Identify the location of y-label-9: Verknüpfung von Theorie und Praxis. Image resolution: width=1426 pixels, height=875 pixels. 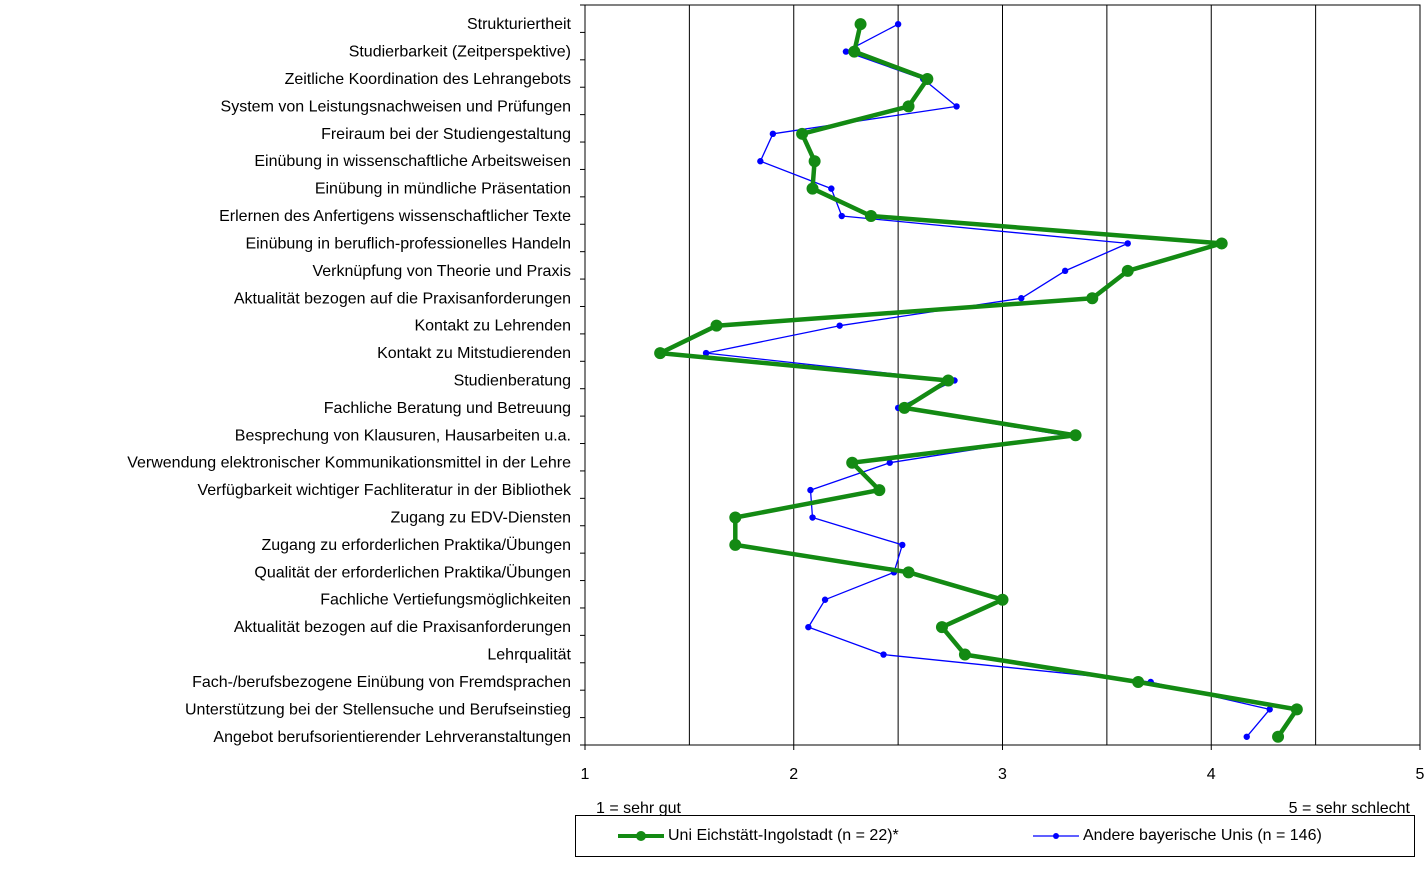
(441, 271).